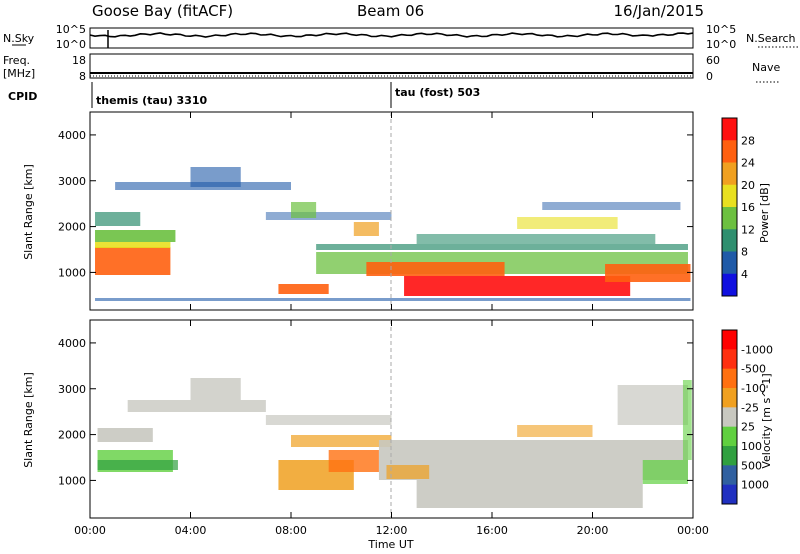 Image resolution: width=800 pixels, height=554 pixels. What do you see at coordinates (392, 530) in the screenshot?
I see `x-tick-label: 12:00` at bounding box center [392, 530].